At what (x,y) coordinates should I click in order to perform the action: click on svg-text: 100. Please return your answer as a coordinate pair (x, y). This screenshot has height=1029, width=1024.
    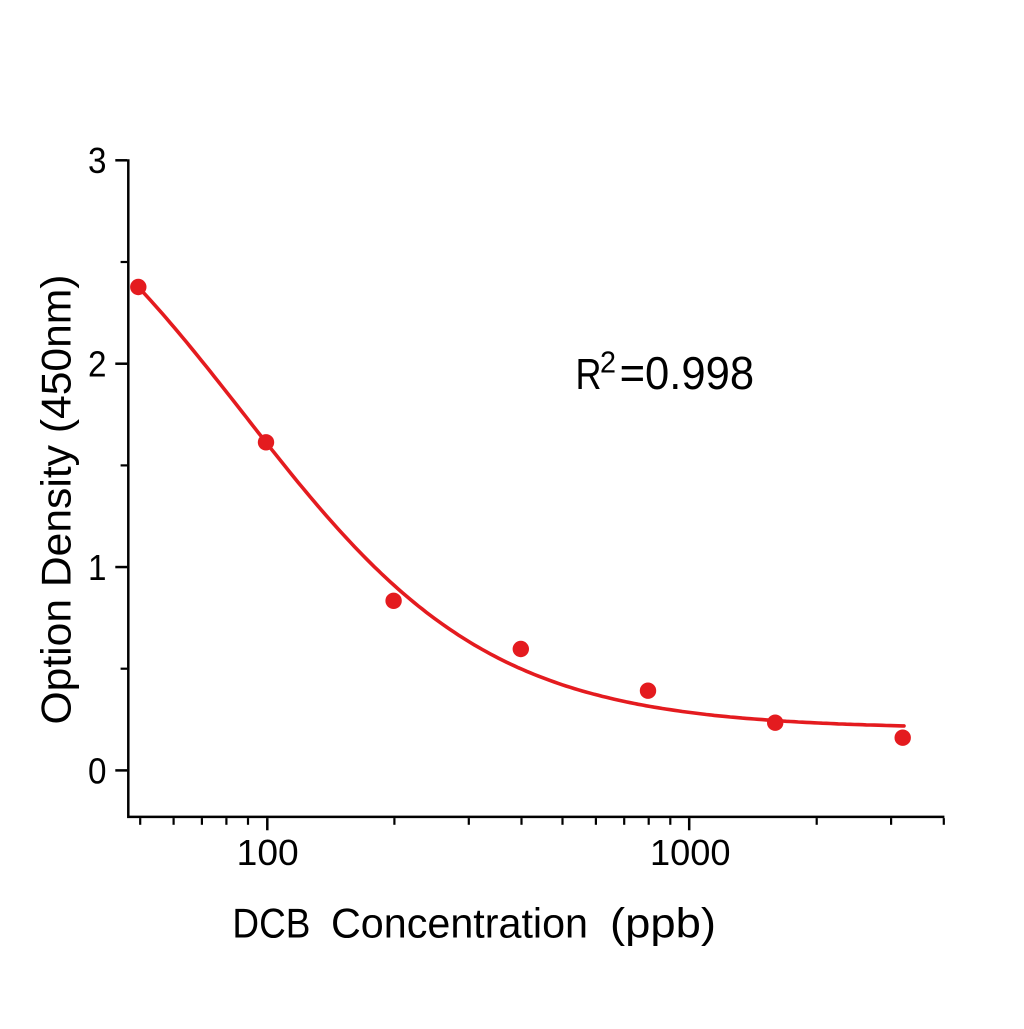
    Looking at the image, I should click on (268, 852).